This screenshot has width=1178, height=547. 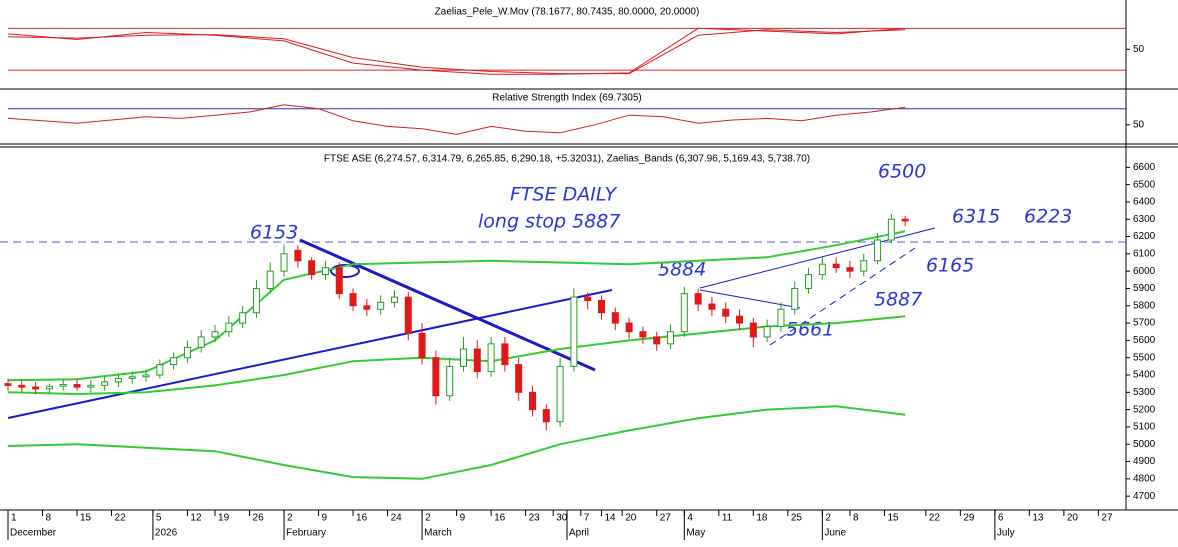 I want to click on x-tick-label: 15, so click(x=893, y=518).